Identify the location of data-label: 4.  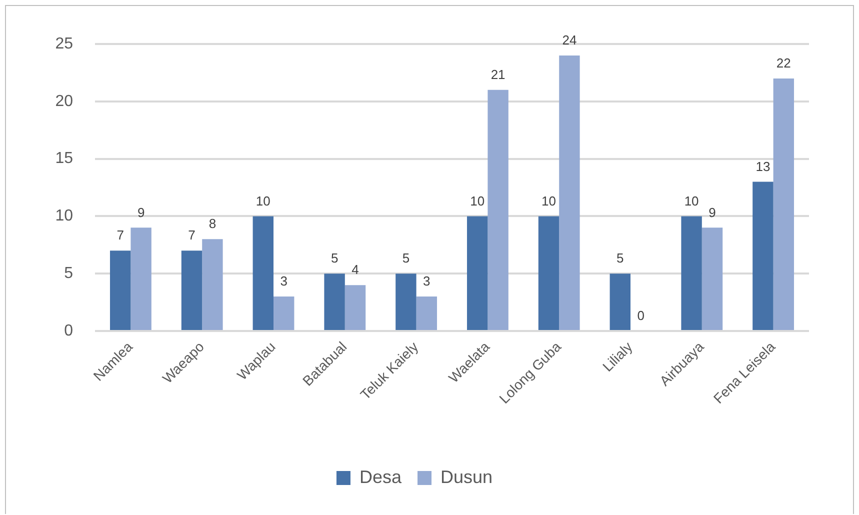
(355, 270).